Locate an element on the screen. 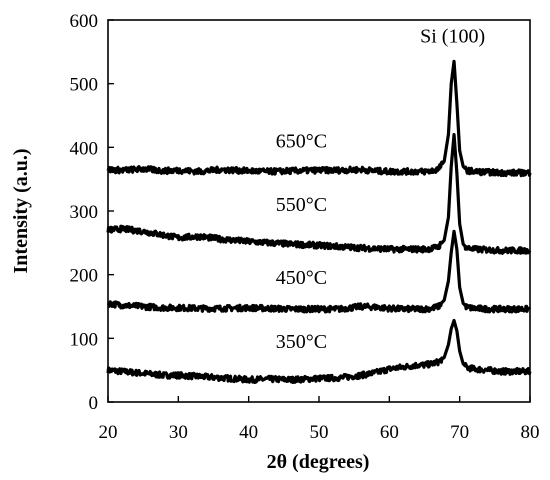 Image resolution: width=550 pixels, height=480 pixels. x-tick-label: 60 is located at coordinates (389, 432).